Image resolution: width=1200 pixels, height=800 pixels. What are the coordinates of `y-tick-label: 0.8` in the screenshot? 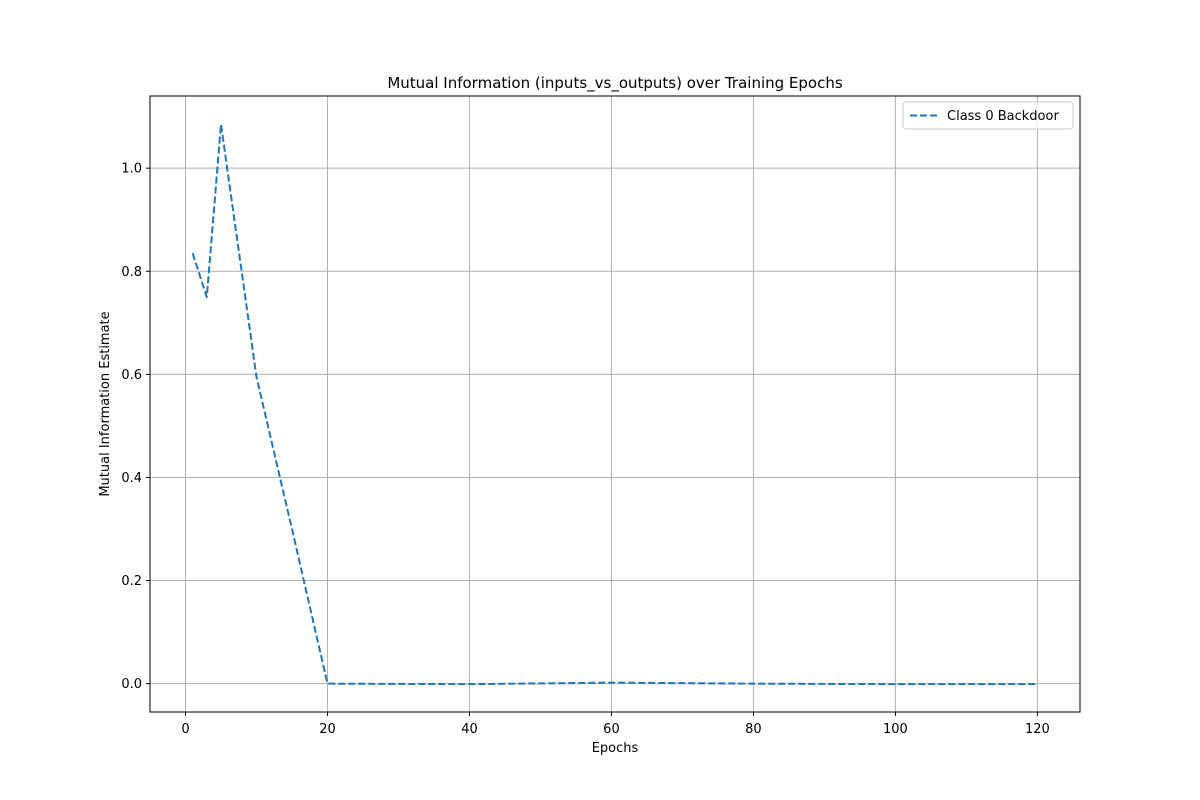 It's located at (131, 272).